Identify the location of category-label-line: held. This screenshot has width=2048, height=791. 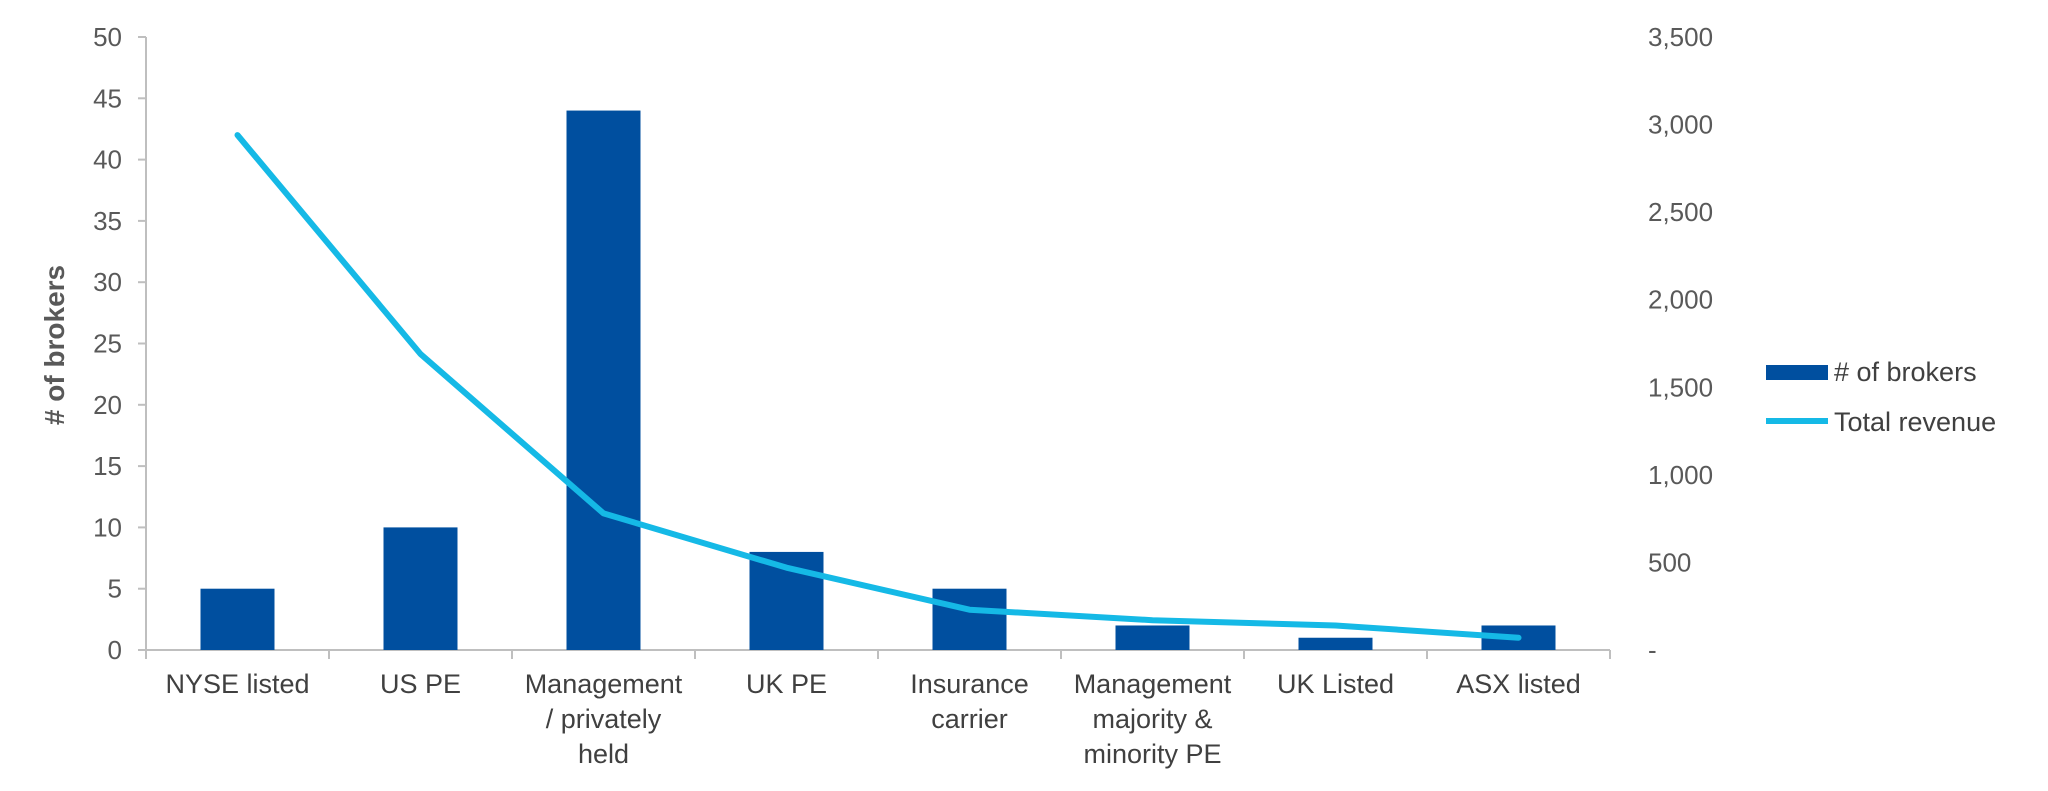
(603, 754).